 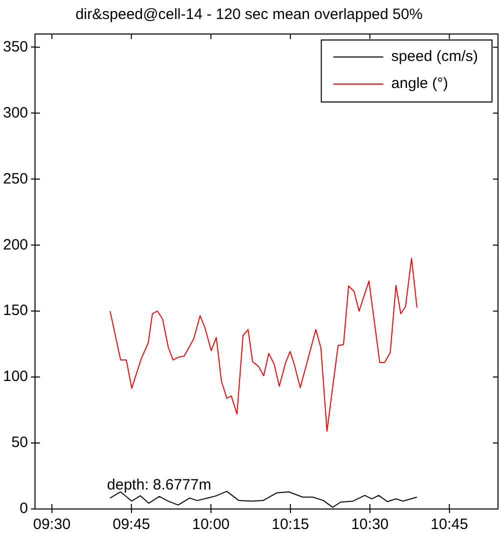 I want to click on x-tick-label: 10:45, so click(x=449, y=525).